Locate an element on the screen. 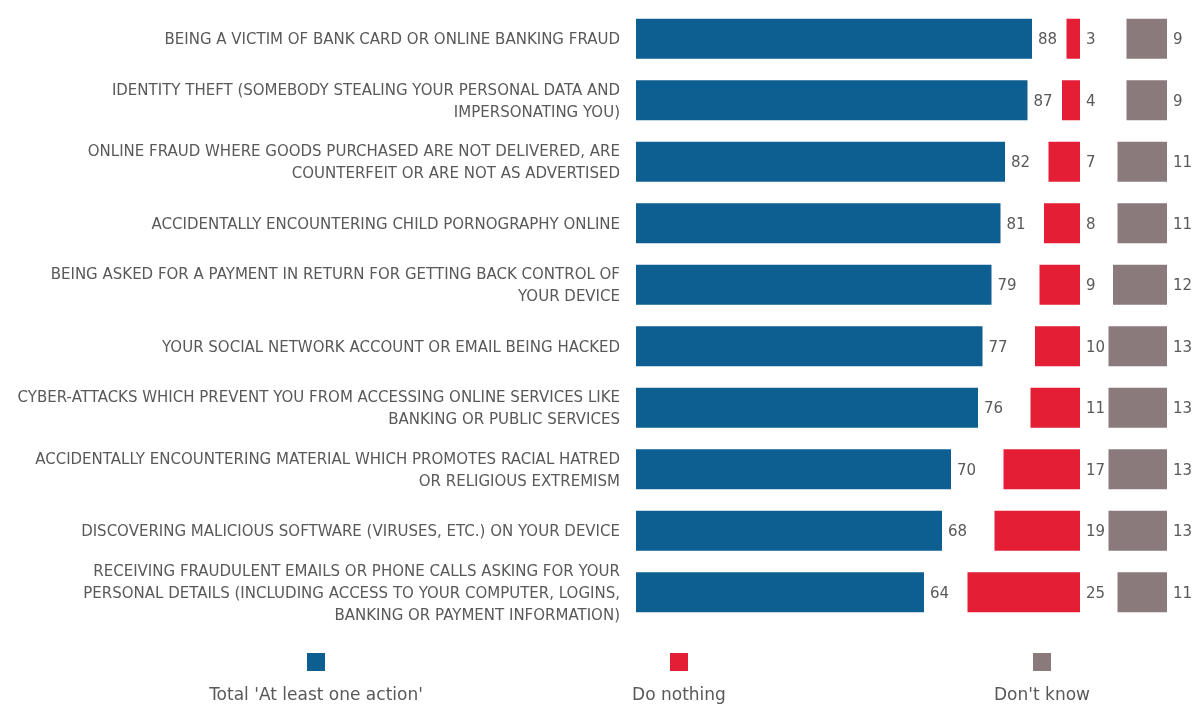 This screenshot has width=1192, height=710. data-label: 77 is located at coordinates (998, 346).